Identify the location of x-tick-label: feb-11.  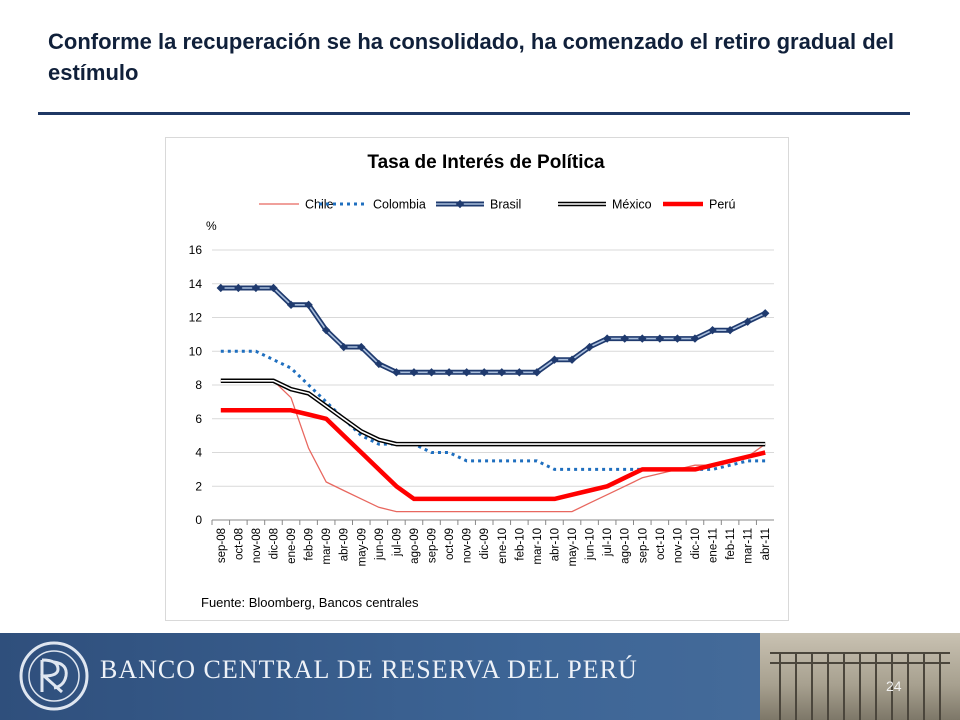
(731, 544).